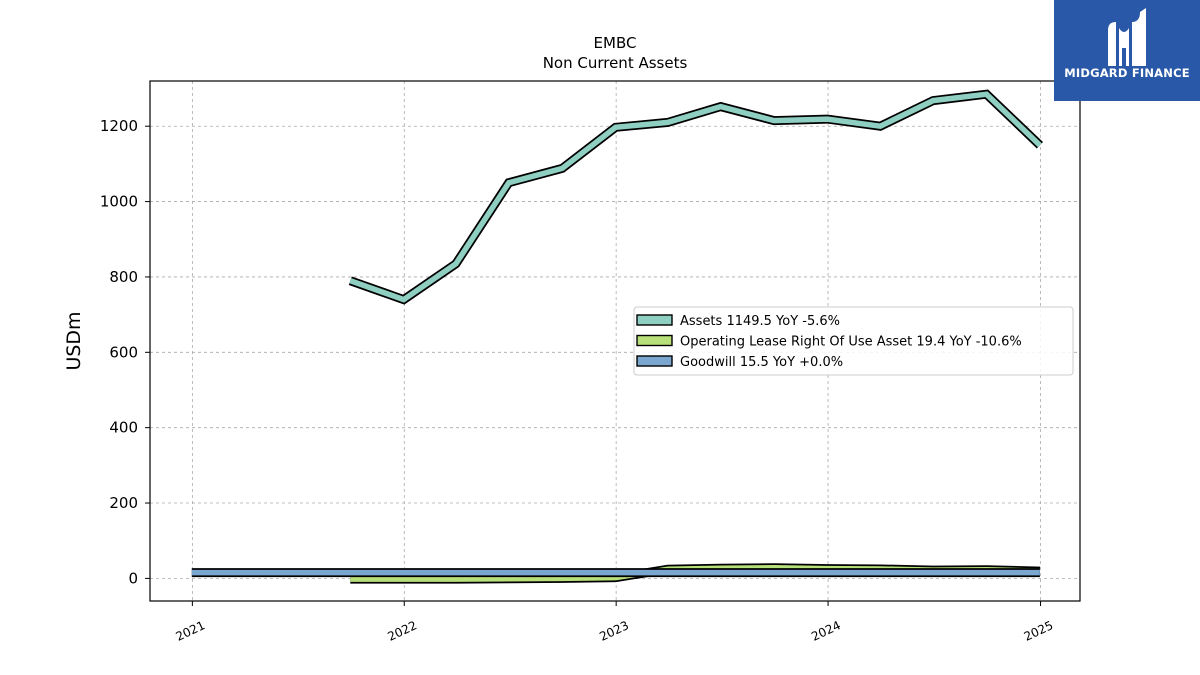 This screenshot has height=675, width=1200. What do you see at coordinates (123, 277) in the screenshot?
I see `y-tick-label: 800` at bounding box center [123, 277].